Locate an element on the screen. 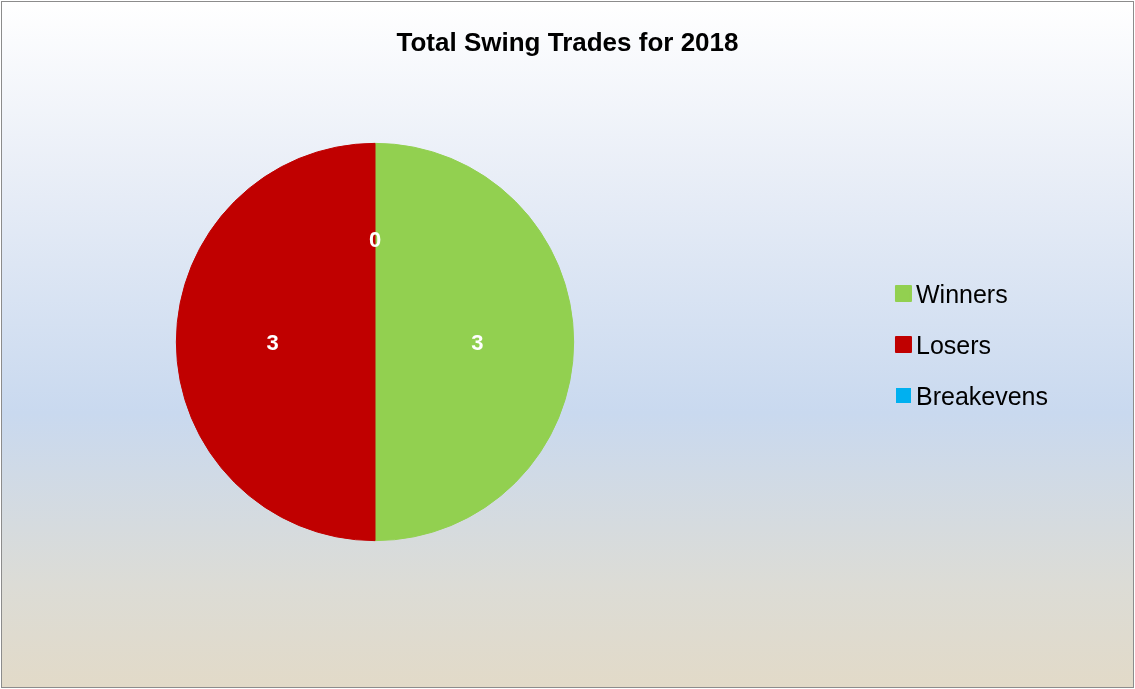 Image resolution: width=1135 pixels, height=689 pixels. legend-label: Breakevens is located at coordinates (982, 395).